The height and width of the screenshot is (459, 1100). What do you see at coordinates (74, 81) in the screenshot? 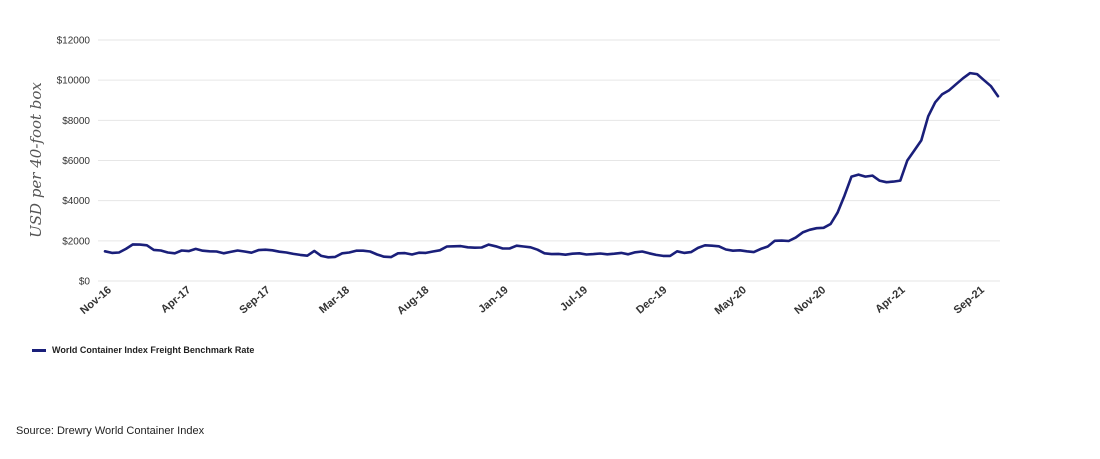
I see `y-tick-label: $10000` at bounding box center [74, 81].